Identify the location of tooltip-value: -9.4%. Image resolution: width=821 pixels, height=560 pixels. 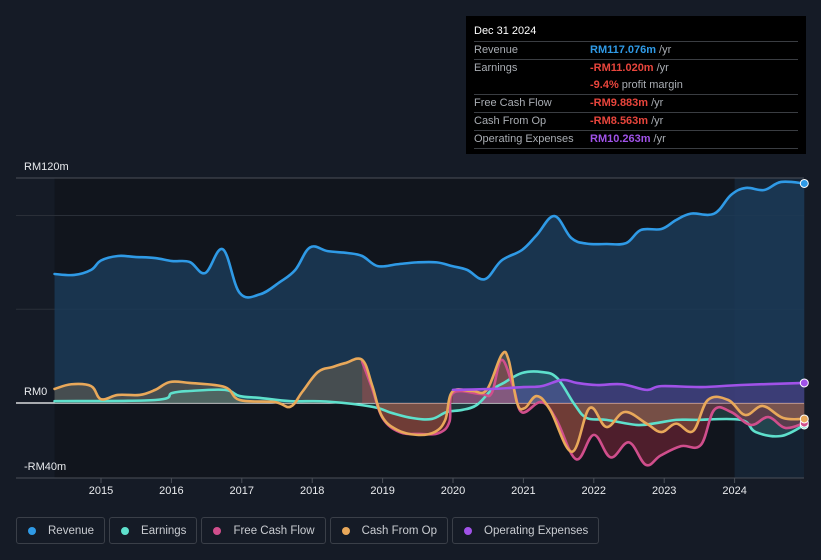
(604, 85).